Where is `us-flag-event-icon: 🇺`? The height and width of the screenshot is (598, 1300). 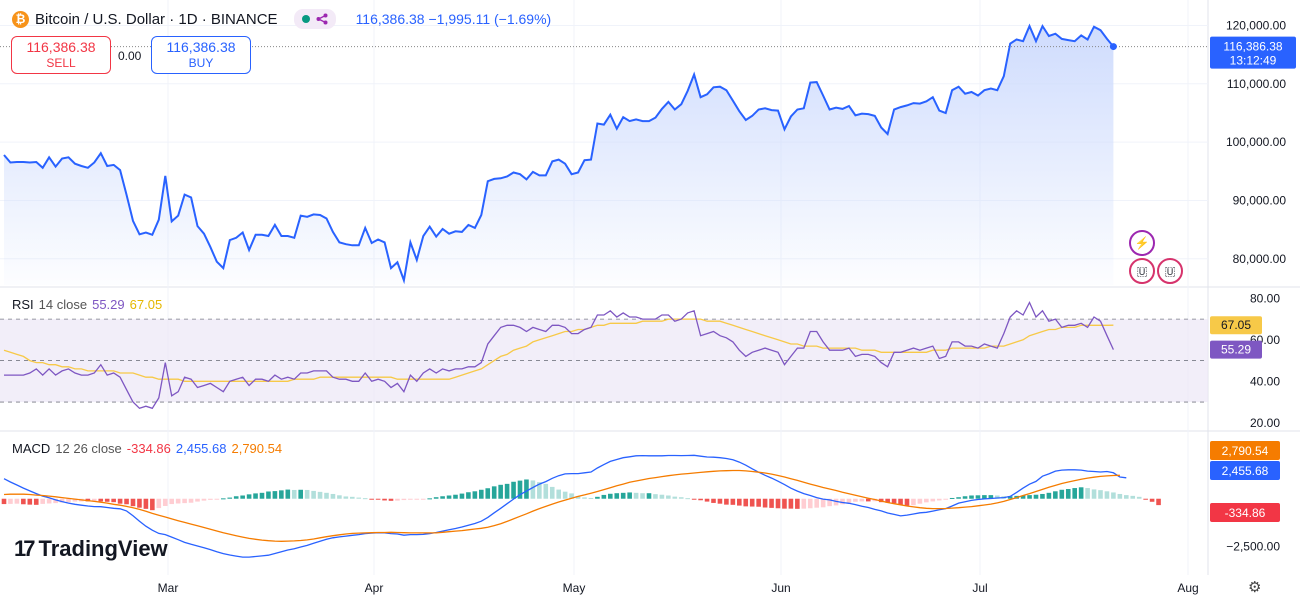 us-flag-event-icon: 🇺 is located at coordinates (1142, 271).